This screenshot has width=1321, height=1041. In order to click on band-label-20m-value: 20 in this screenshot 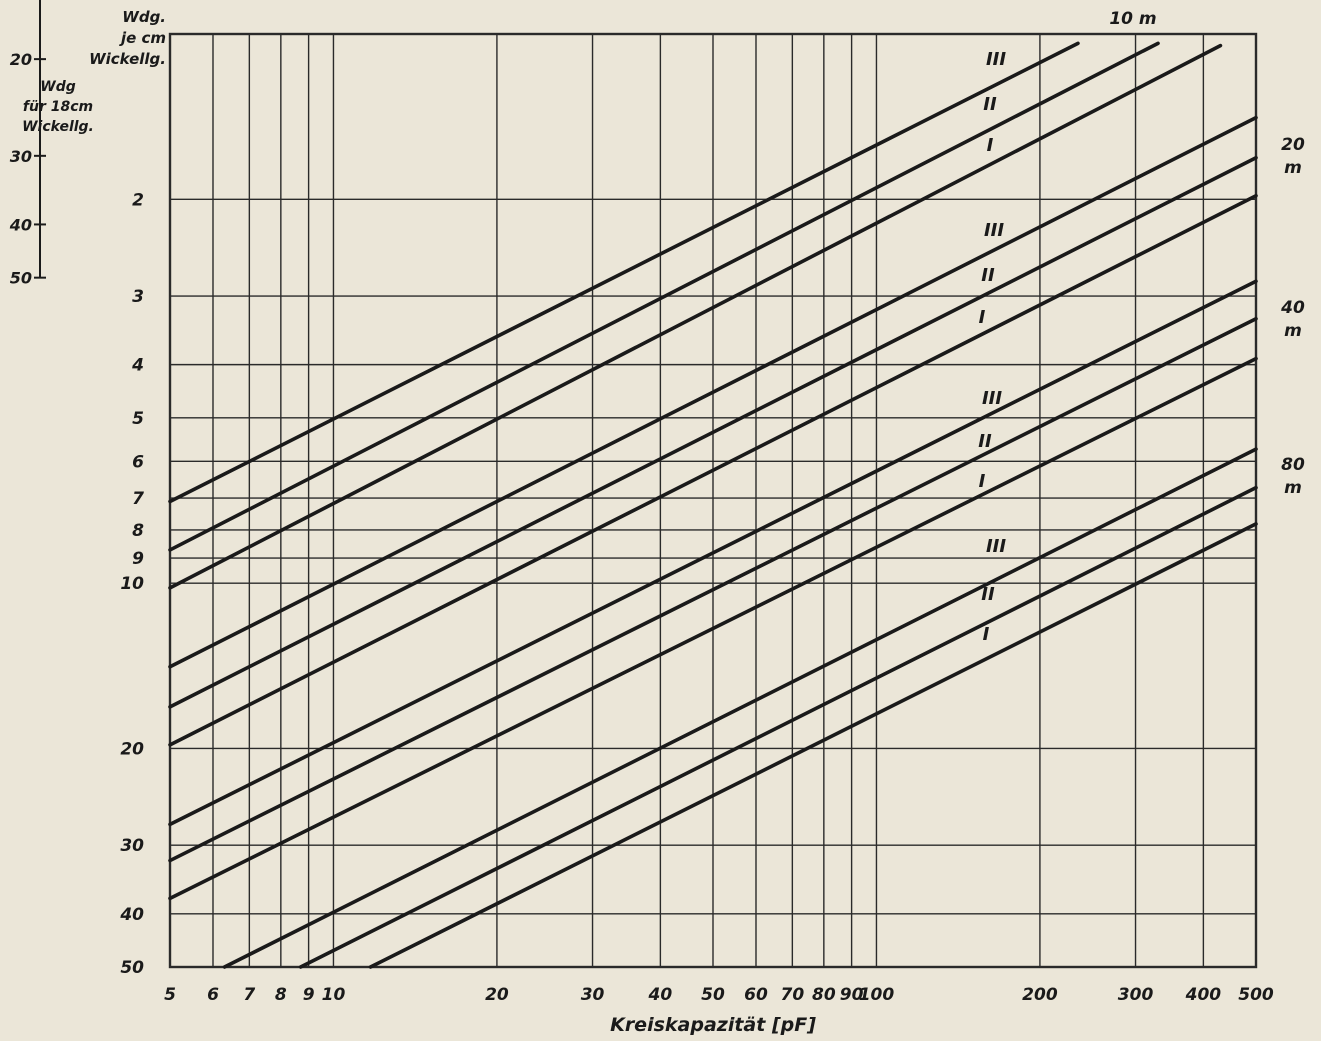, I will do `click(1293, 145)`.